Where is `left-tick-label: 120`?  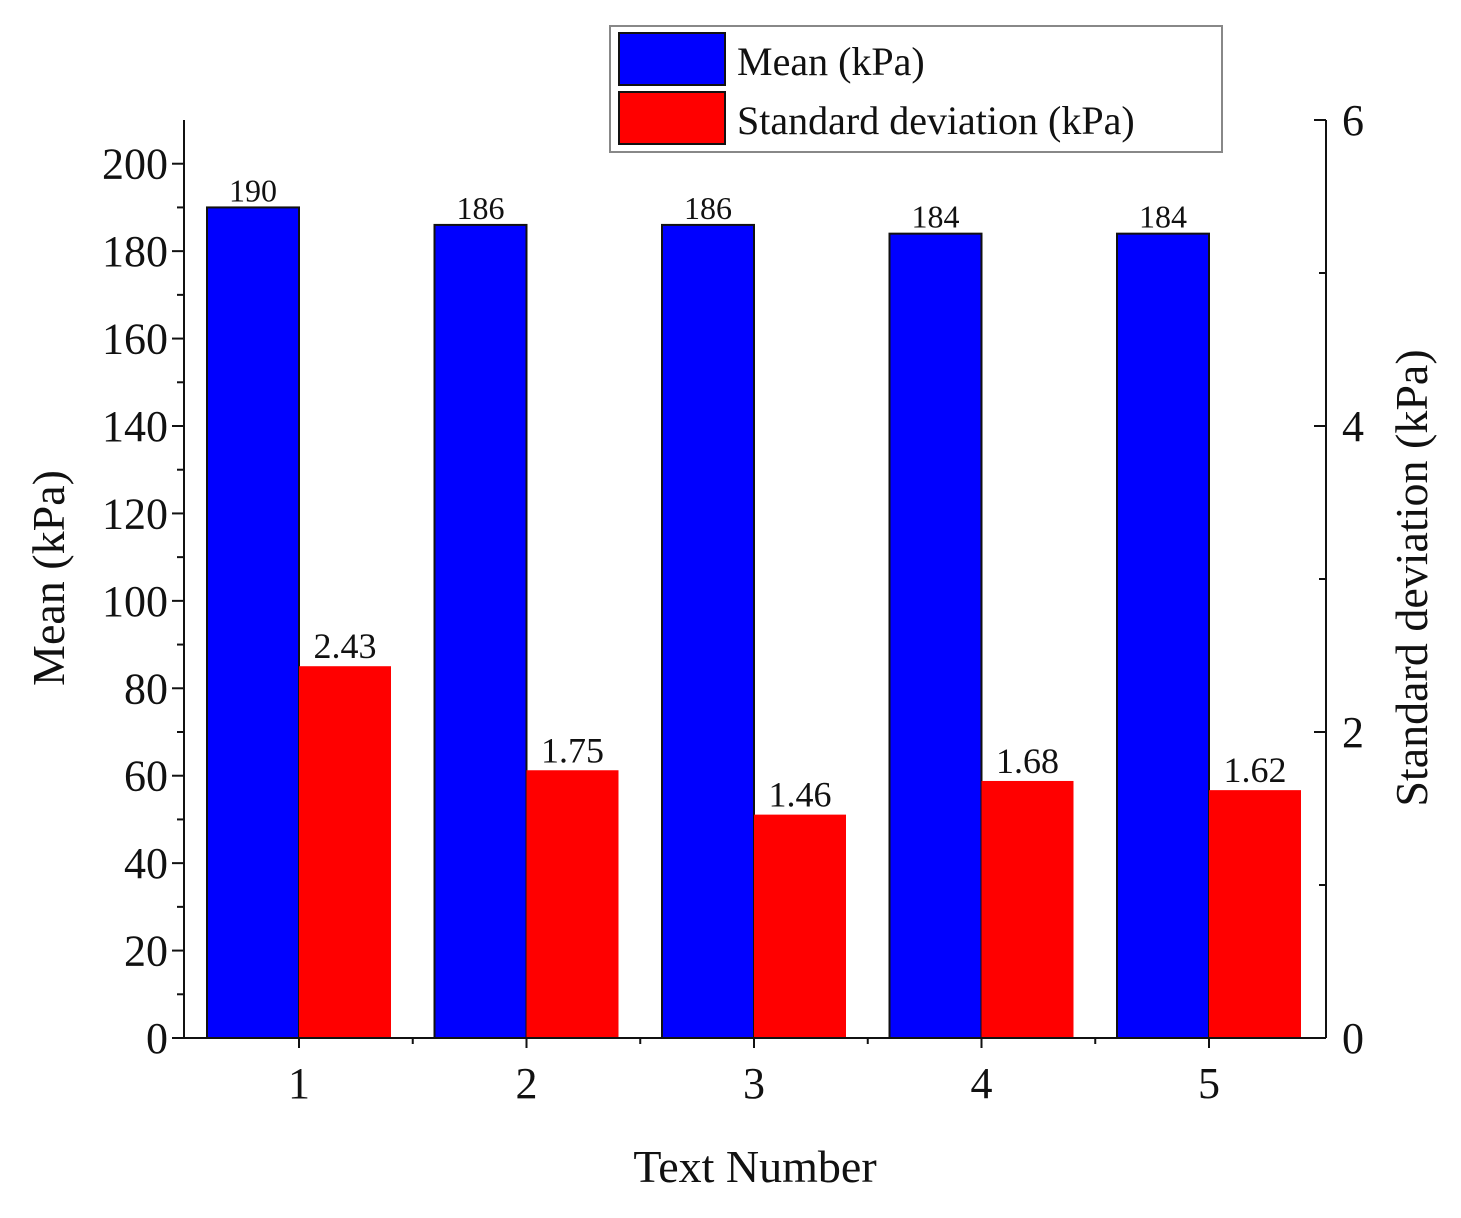 left-tick-label: 120 is located at coordinates (135, 513).